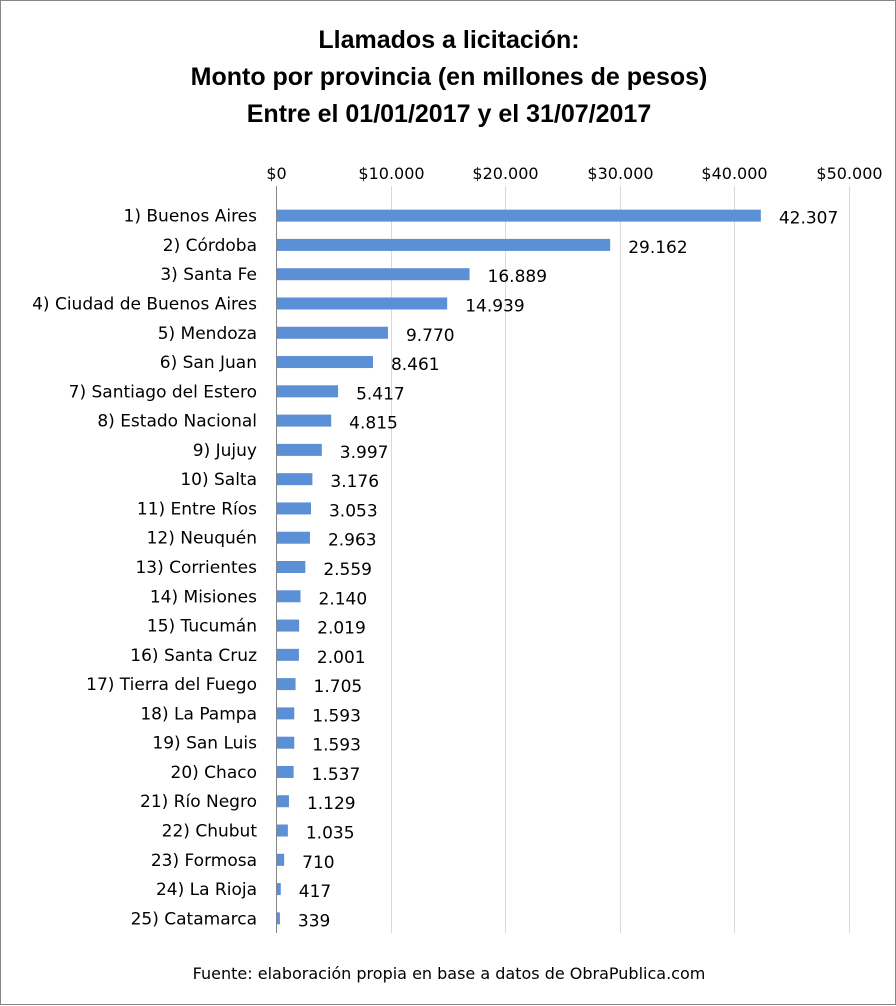 This screenshot has height=1006, width=896. I want to click on data-label-7: 5.417, so click(380, 394).